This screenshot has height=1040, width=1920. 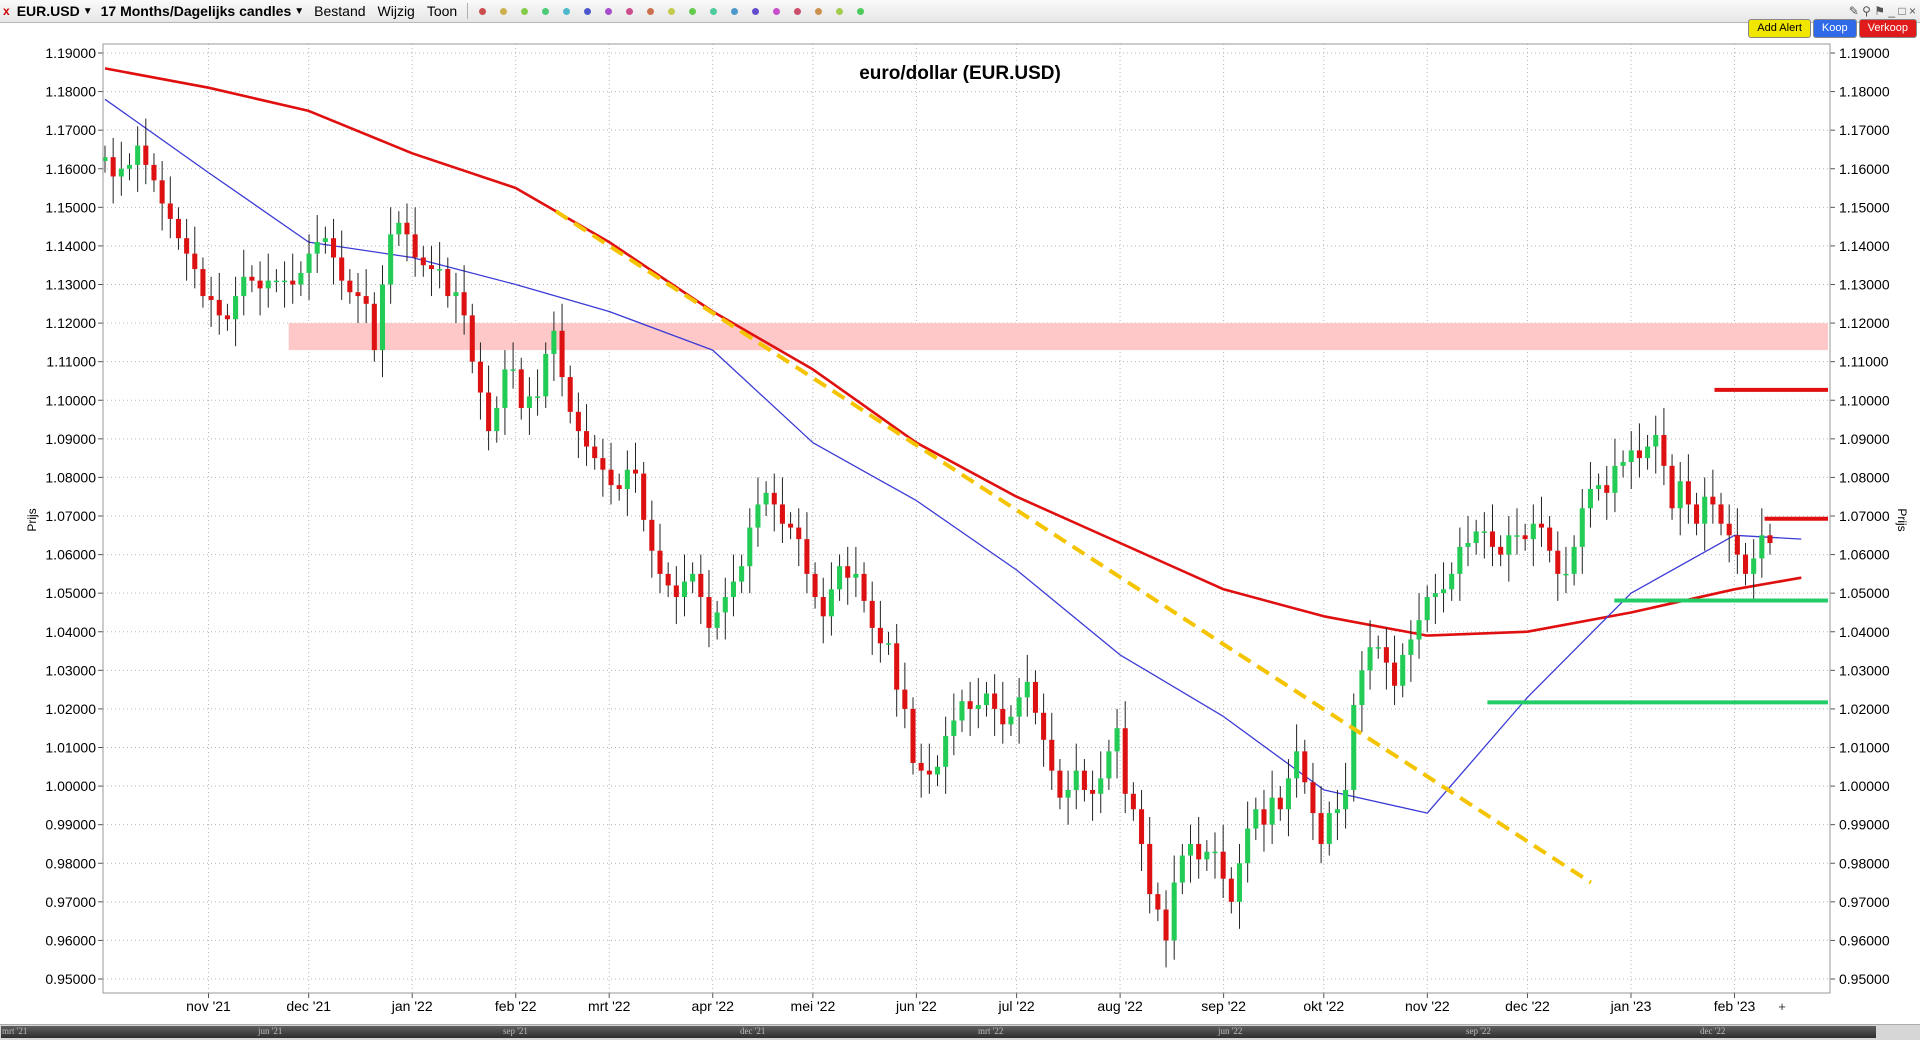 What do you see at coordinates (1866, 11) in the screenshot?
I see `link-icon: ⚲` at bounding box center [1866, 11].